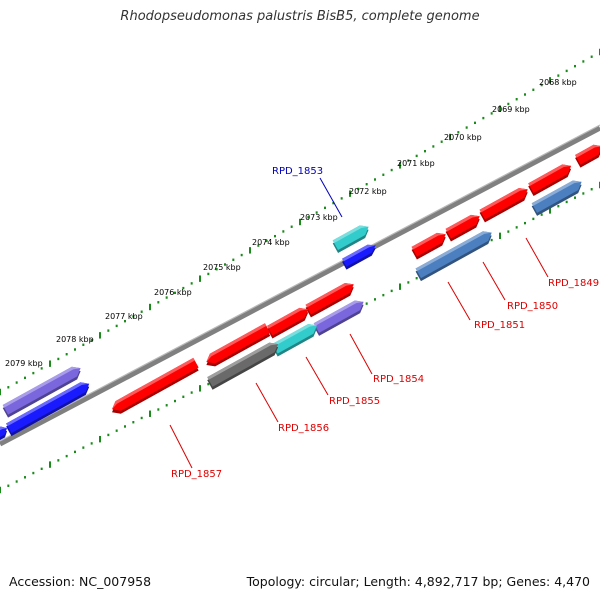 The image size is (600, 600). I want to click on gene-purple-left-body, so click(41, 390).